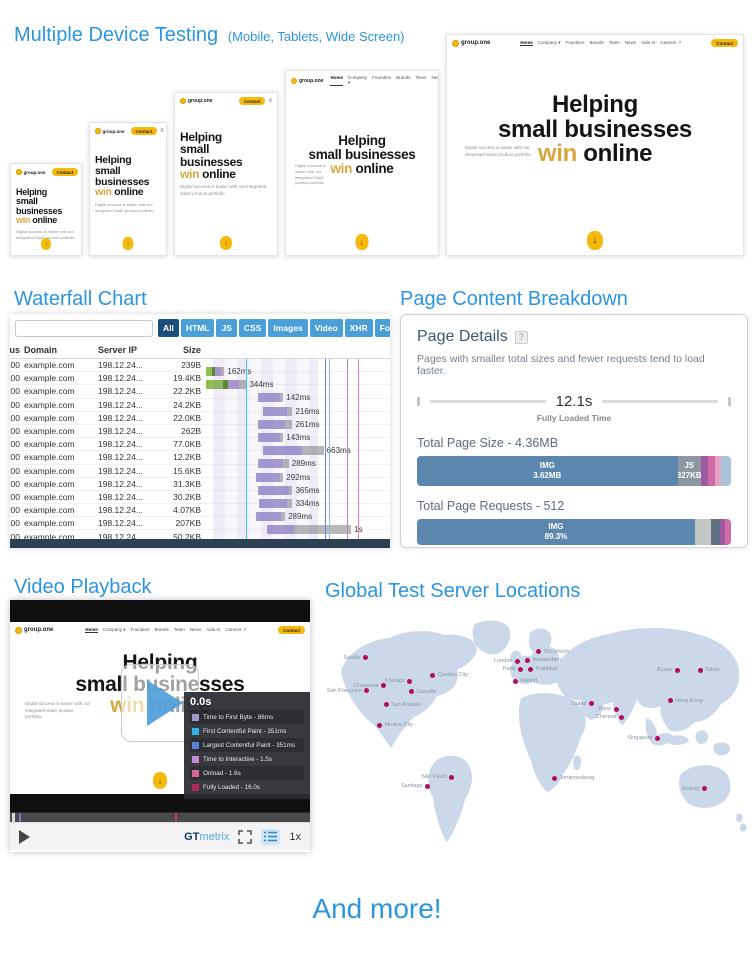 The width and height of the screenshot is (754, 960). I want to click on metrics-list-toggle-icon, so click(271, 836).